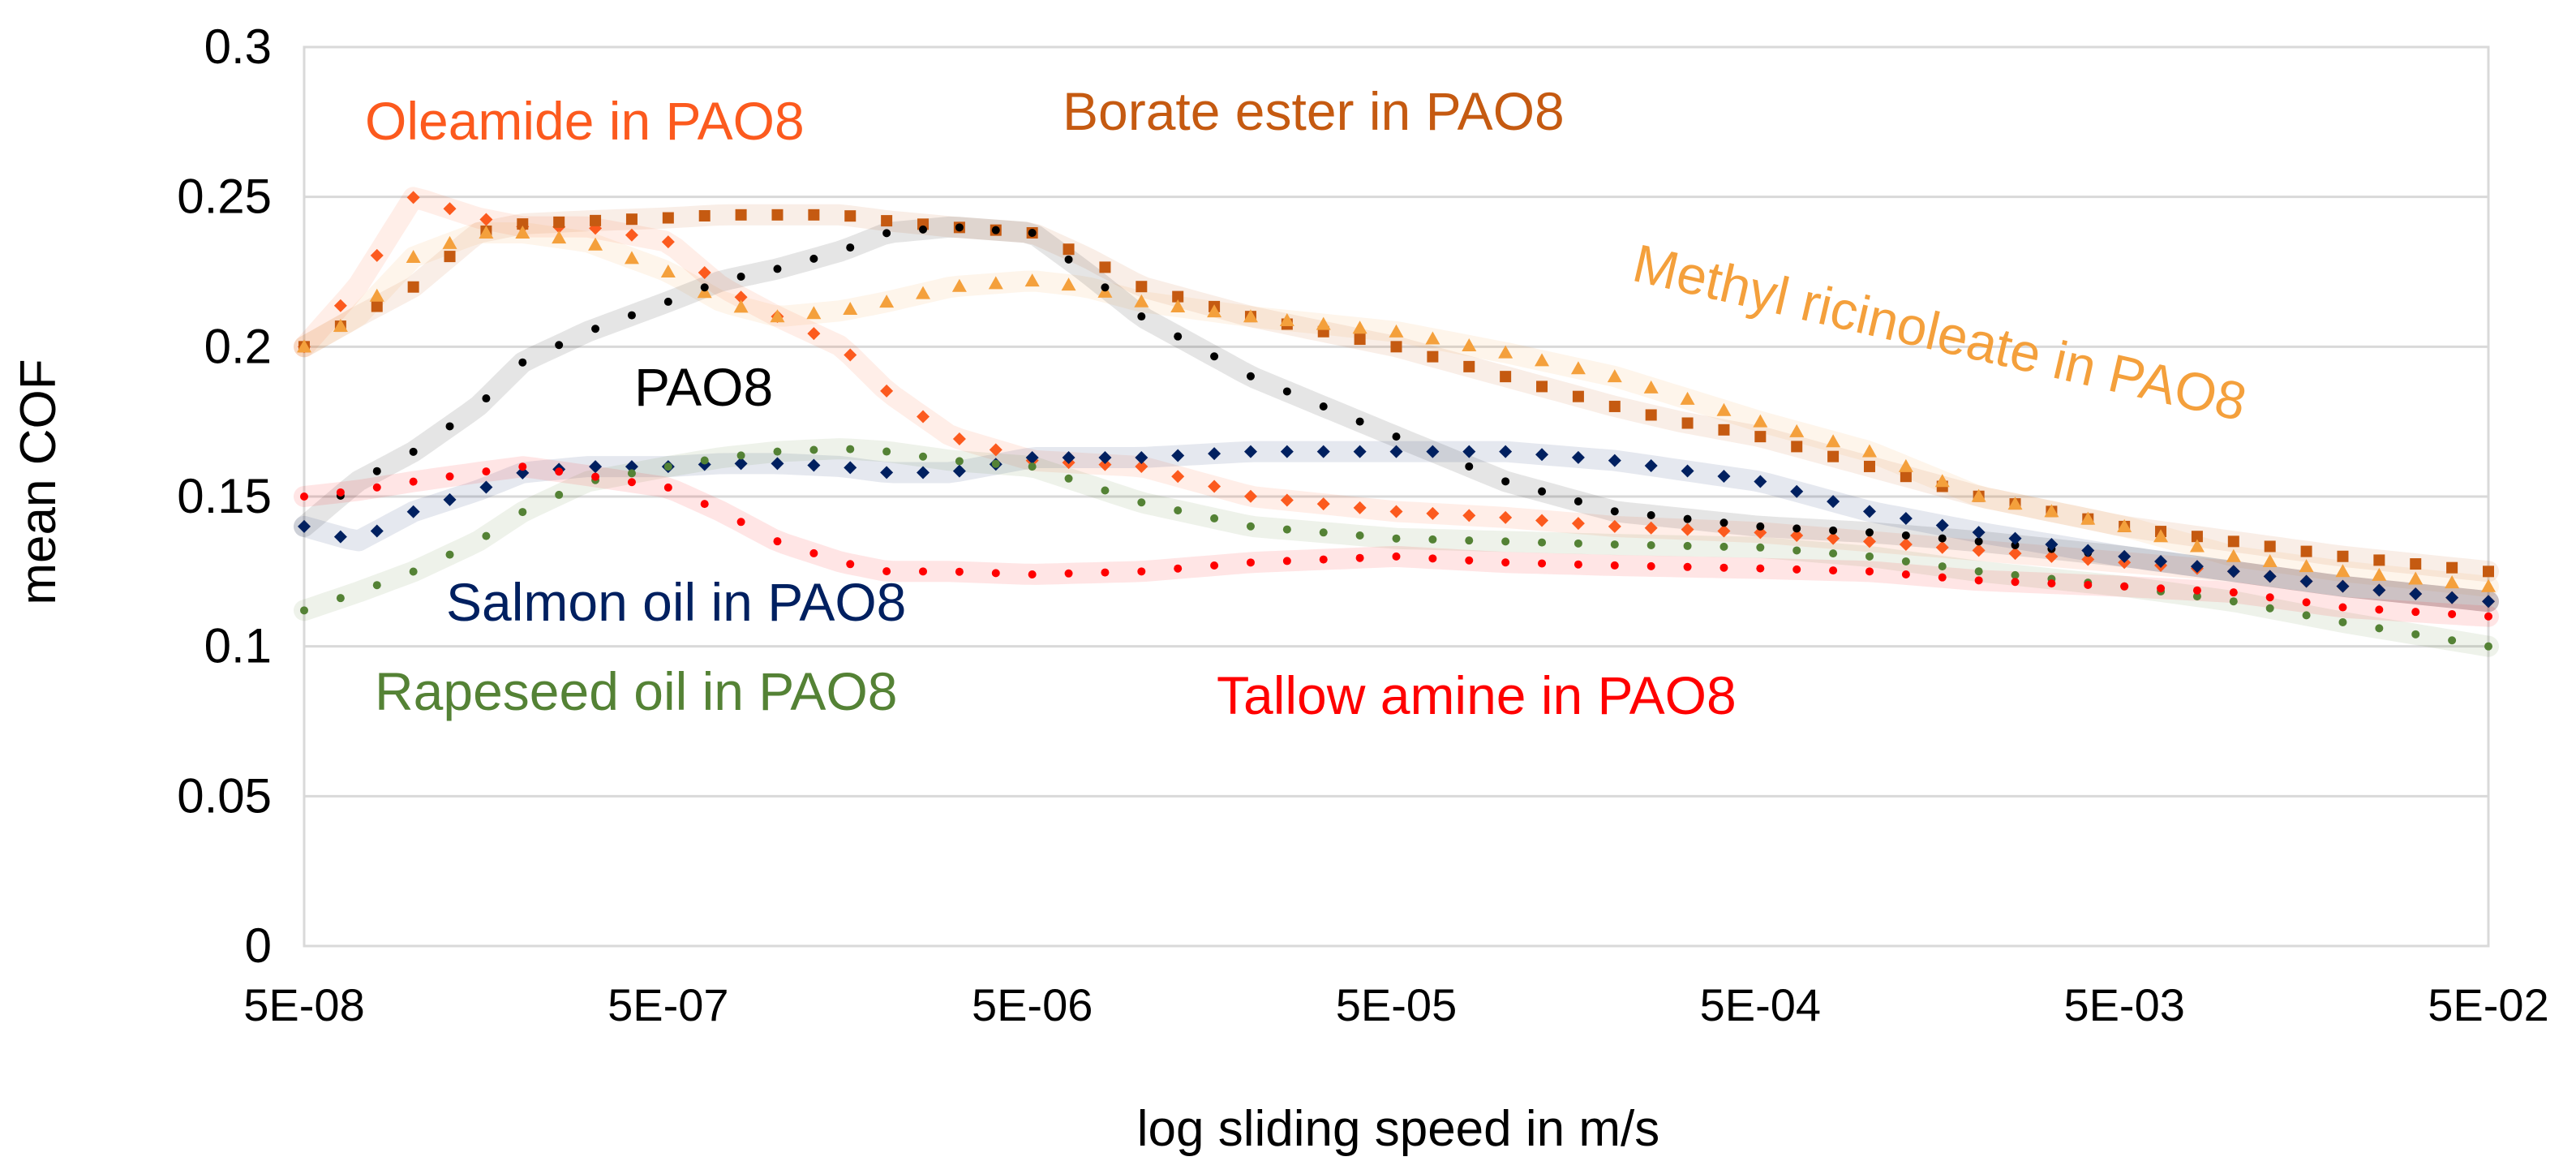  Describe the element at coordinates (1477, 695) in the screenshot. I see `series-label: Tallow amine in PAO8` at that location.